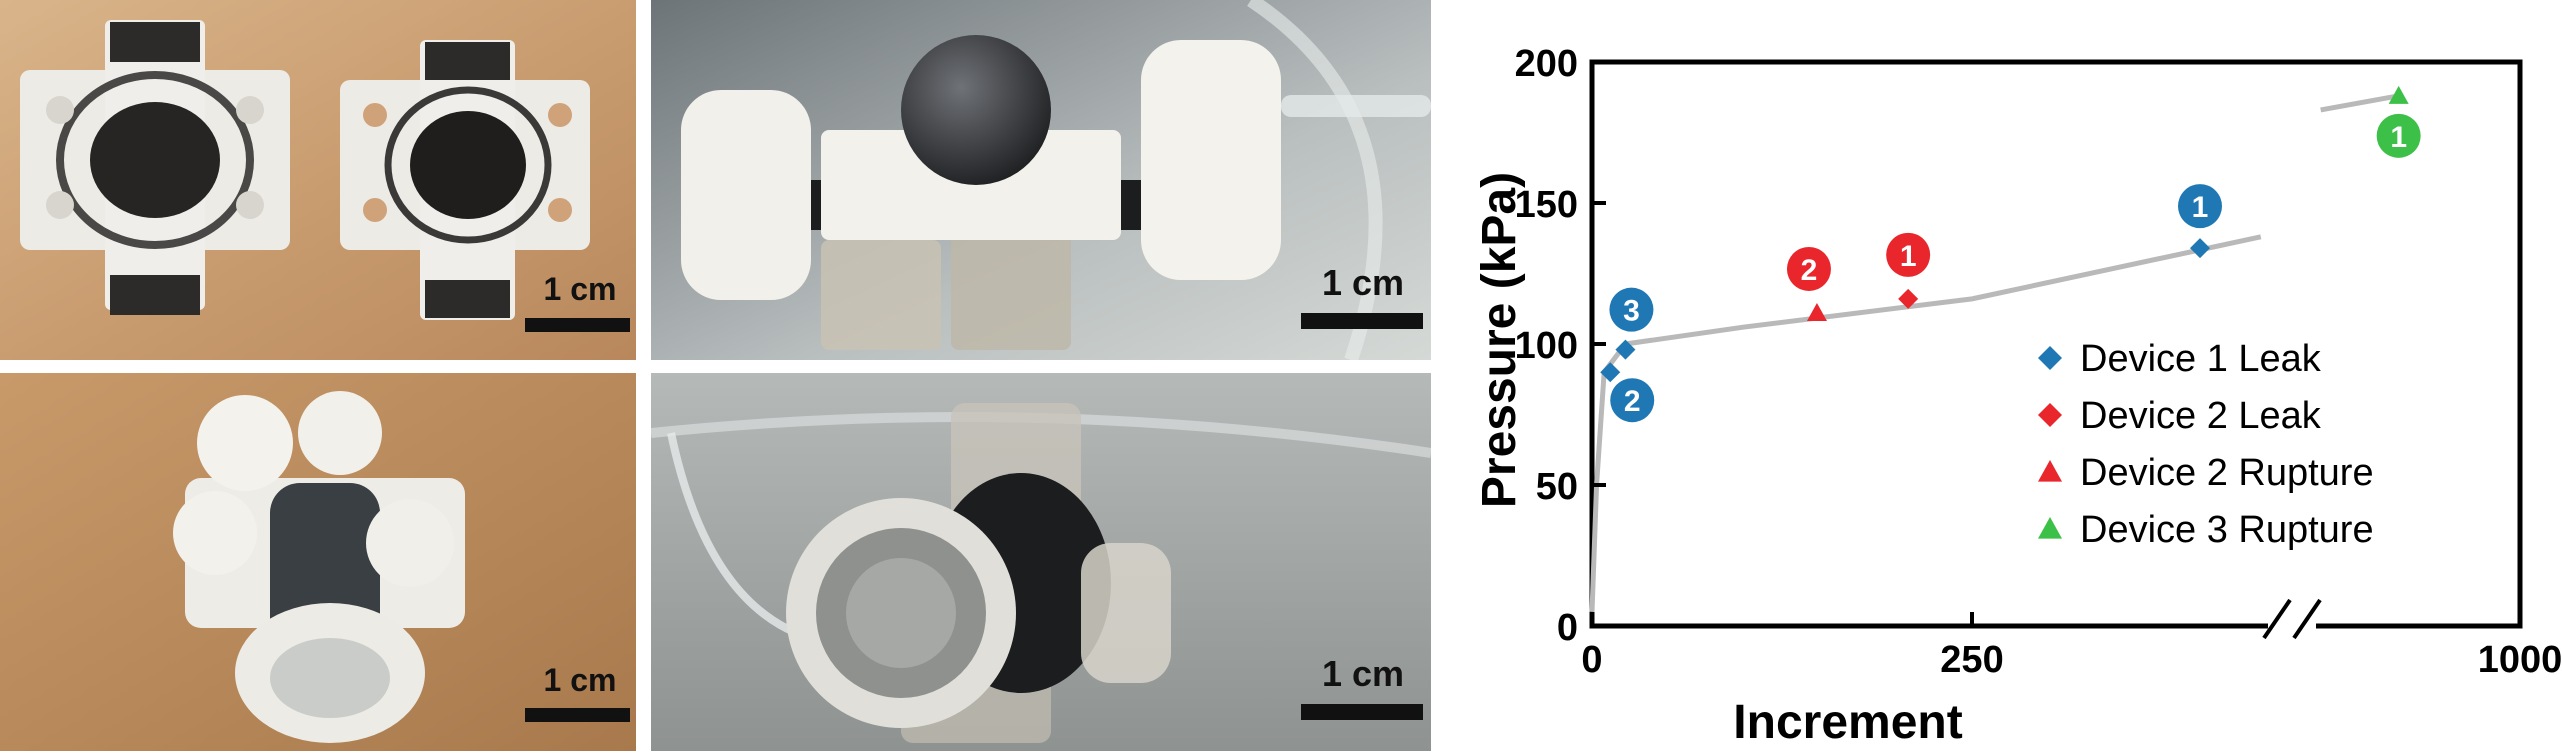  I want to click on x-tick-label: 250, so click(1971, 660).